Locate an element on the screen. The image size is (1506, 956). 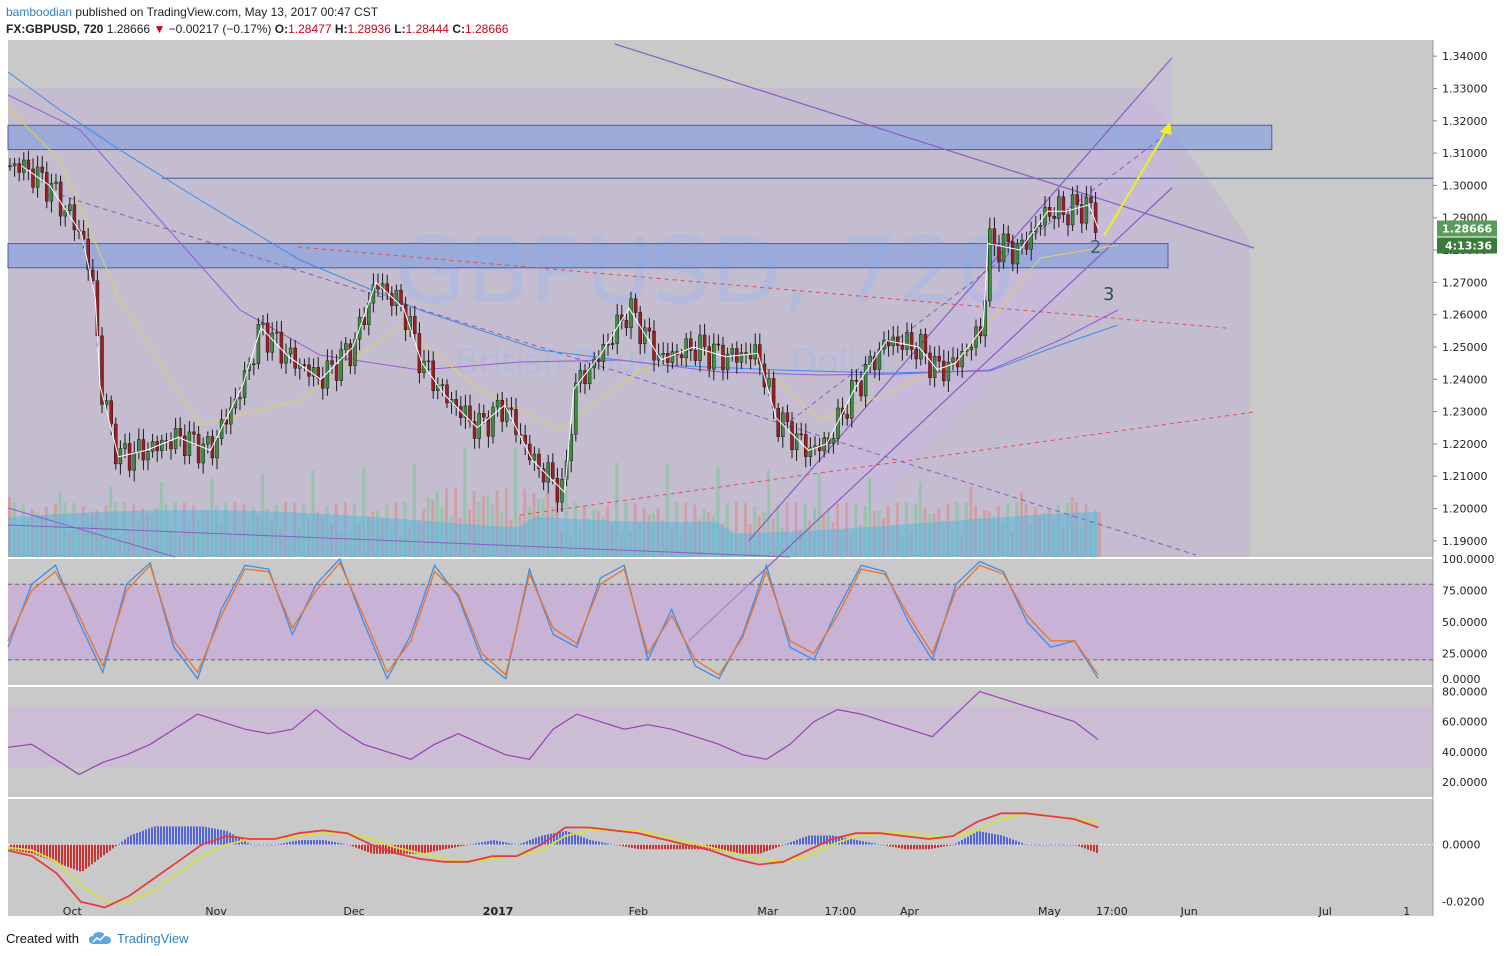
date-tick-label: Jul is located at coordinates (1325, 911).